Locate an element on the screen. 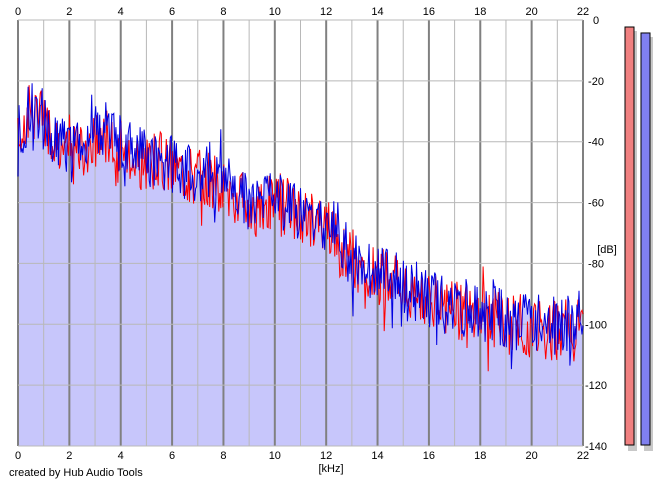  x-tick-label-top: 14 is located at coordinates (377, 12).